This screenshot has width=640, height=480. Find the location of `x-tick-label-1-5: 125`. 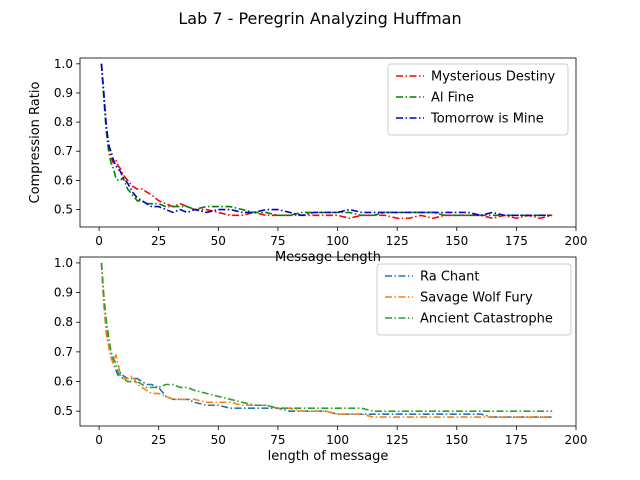

x-tick-label-1-5: 125 is located at coordinates (397, 440).